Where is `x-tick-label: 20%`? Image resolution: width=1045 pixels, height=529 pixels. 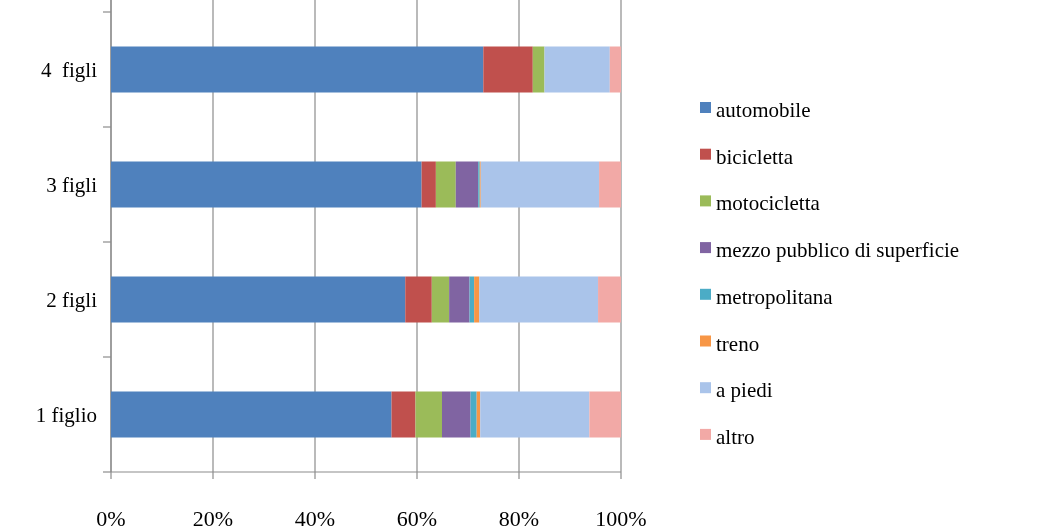 x-tick-label: 20% is located at coordinates (213, 517).